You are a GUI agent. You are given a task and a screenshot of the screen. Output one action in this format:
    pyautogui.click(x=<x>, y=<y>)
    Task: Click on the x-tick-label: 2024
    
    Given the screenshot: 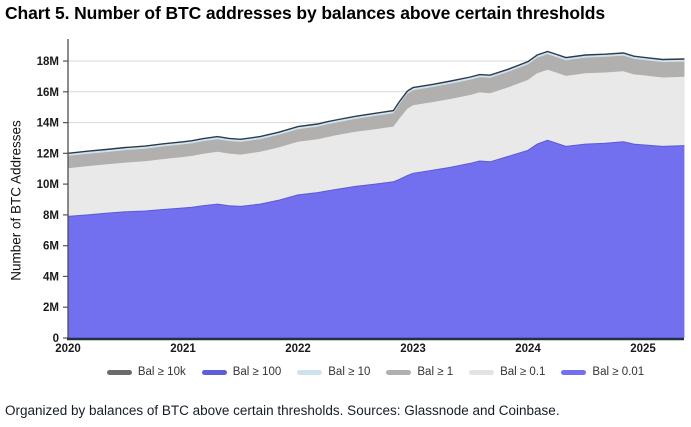 What is the action you would take?
    pyautogui.click(x=528, y=349)
    